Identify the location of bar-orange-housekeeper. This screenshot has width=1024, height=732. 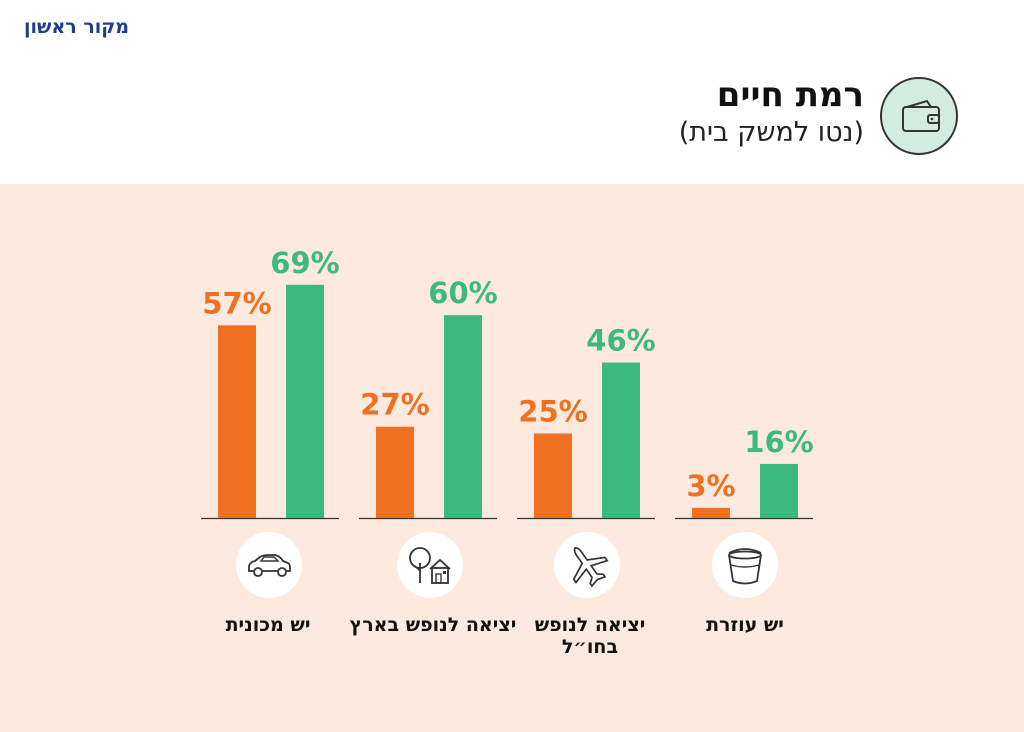
(711, 512).